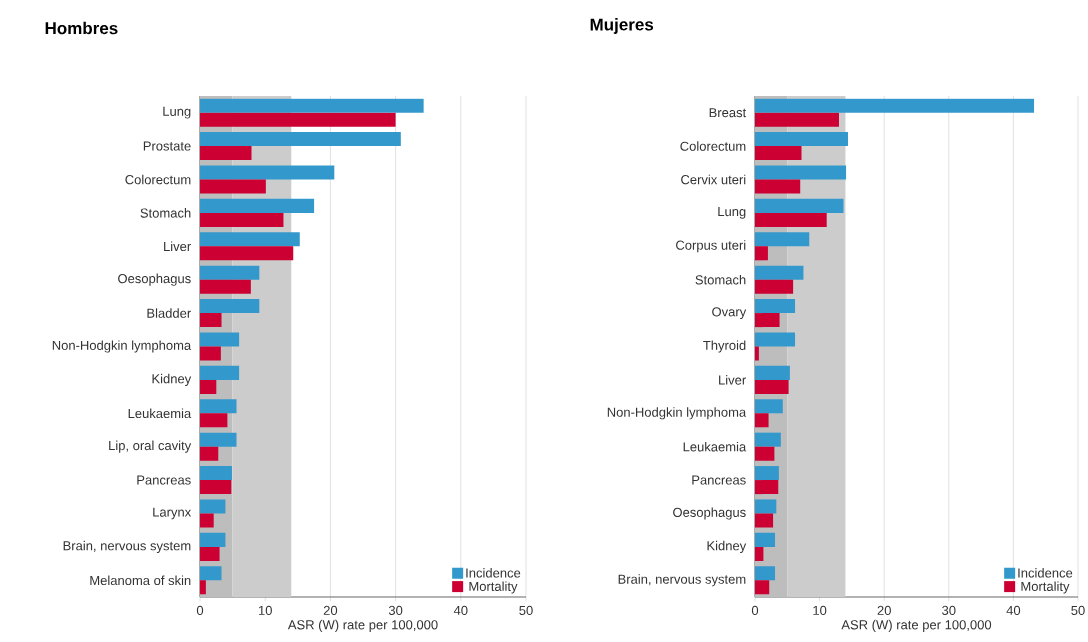 This screenshot has width=1088, height=642. Describe the element at coordinates (169, 313) in the screenshot. I see `y-tick-label: Bladder` at that location.